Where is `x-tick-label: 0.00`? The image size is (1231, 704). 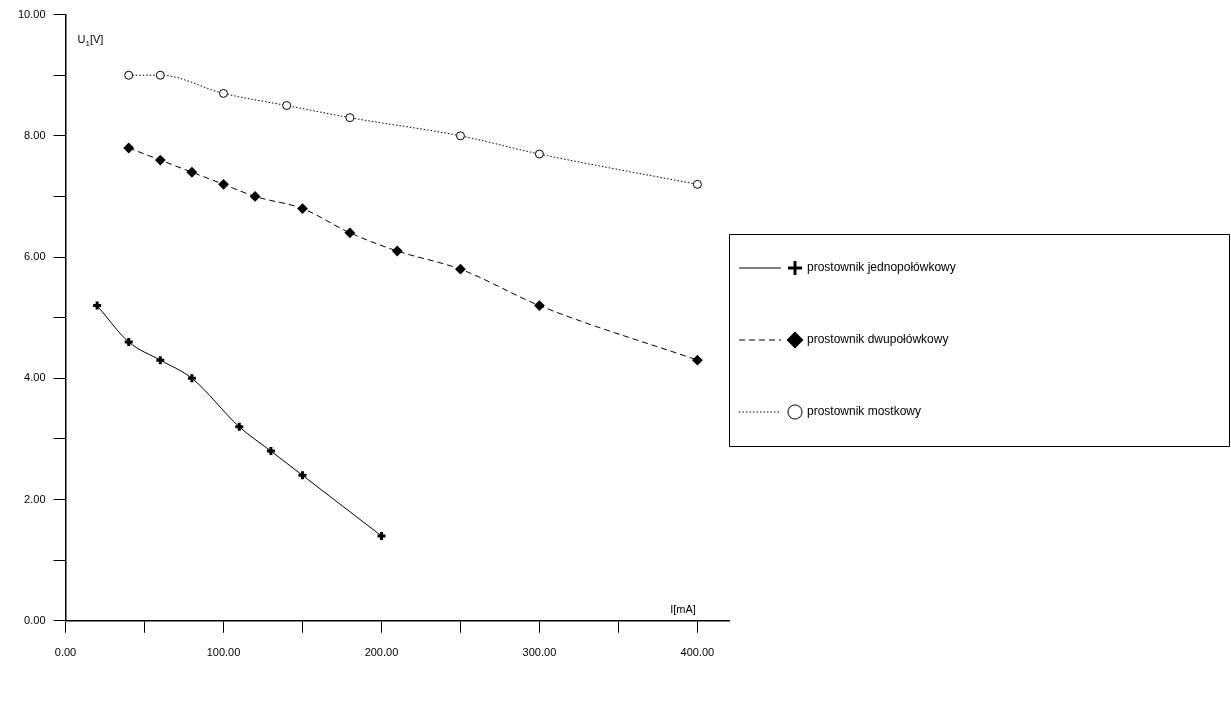
x-tick-label: 0.00 is located at coordinates (65, 652).